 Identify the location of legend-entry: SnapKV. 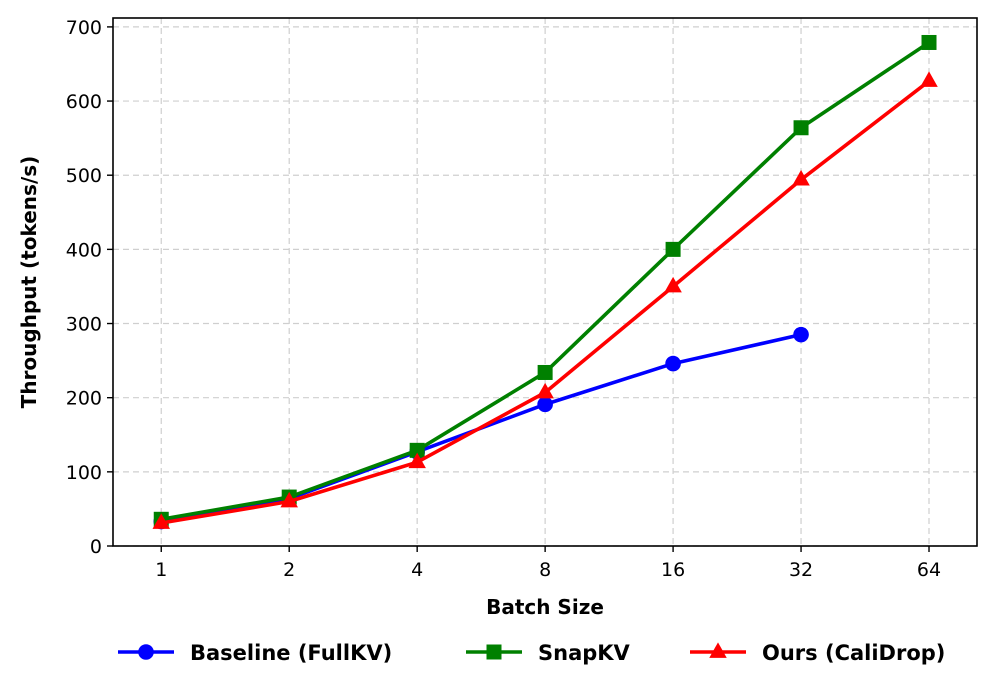
(548, 653).